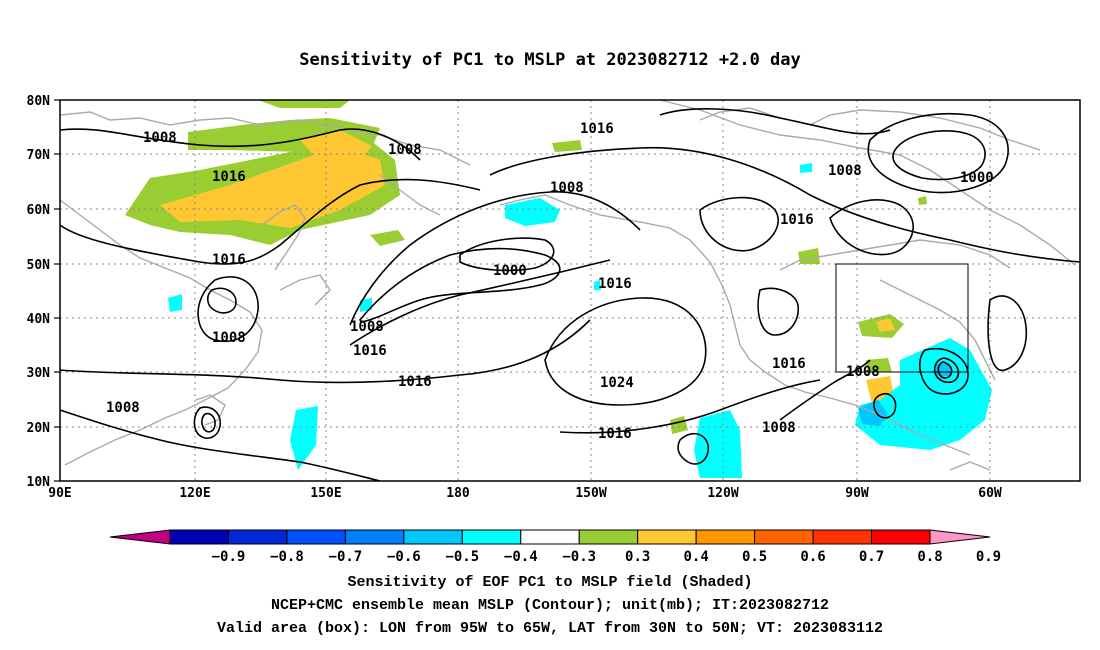  Describe the element at coordinates (39, 373) in the screenshot. I see `lat-label: 30N` at that location.